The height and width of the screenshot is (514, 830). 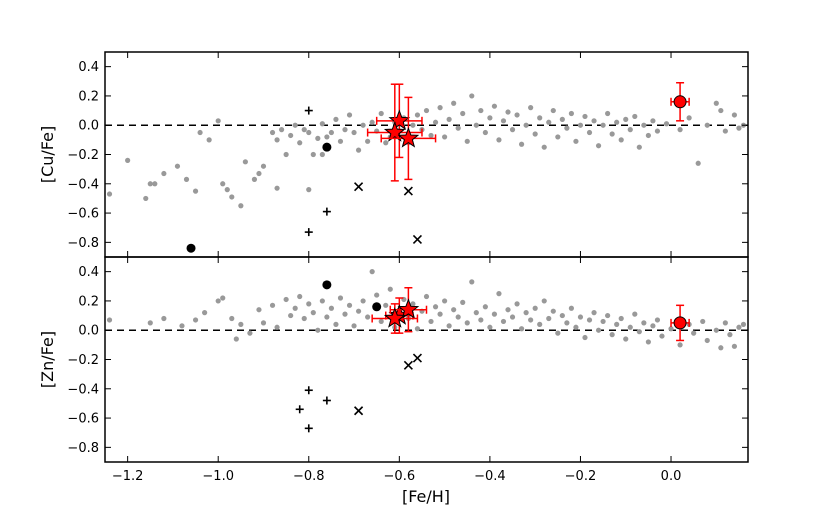 What do you see at coordinates (88, 126) in the screenshot?
I see `top-y-tick-label: 0.0` at bounding box center [88, 126].